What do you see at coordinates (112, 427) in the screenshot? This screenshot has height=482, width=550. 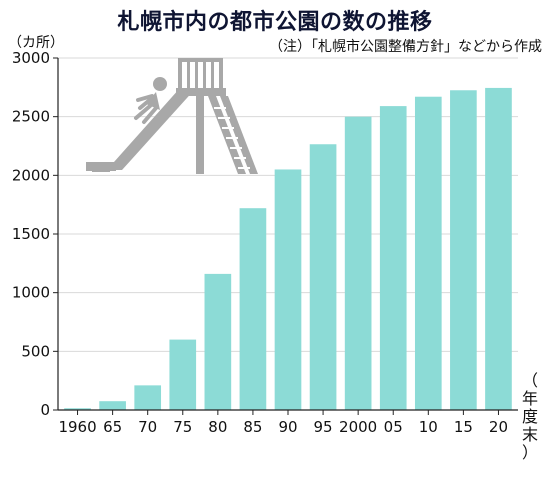 I see `x-tick-label: 65` at bounding box center [112, 427].